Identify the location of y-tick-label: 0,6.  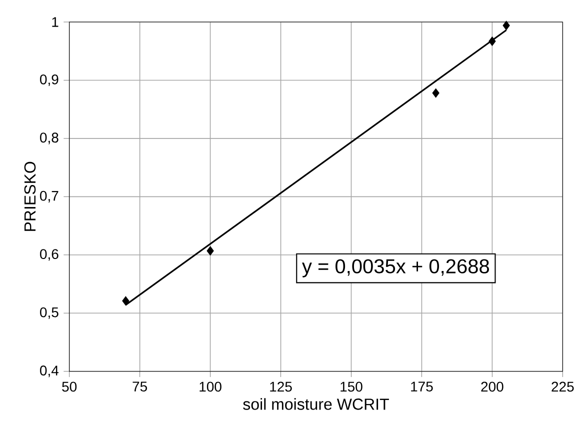
(49, 255).